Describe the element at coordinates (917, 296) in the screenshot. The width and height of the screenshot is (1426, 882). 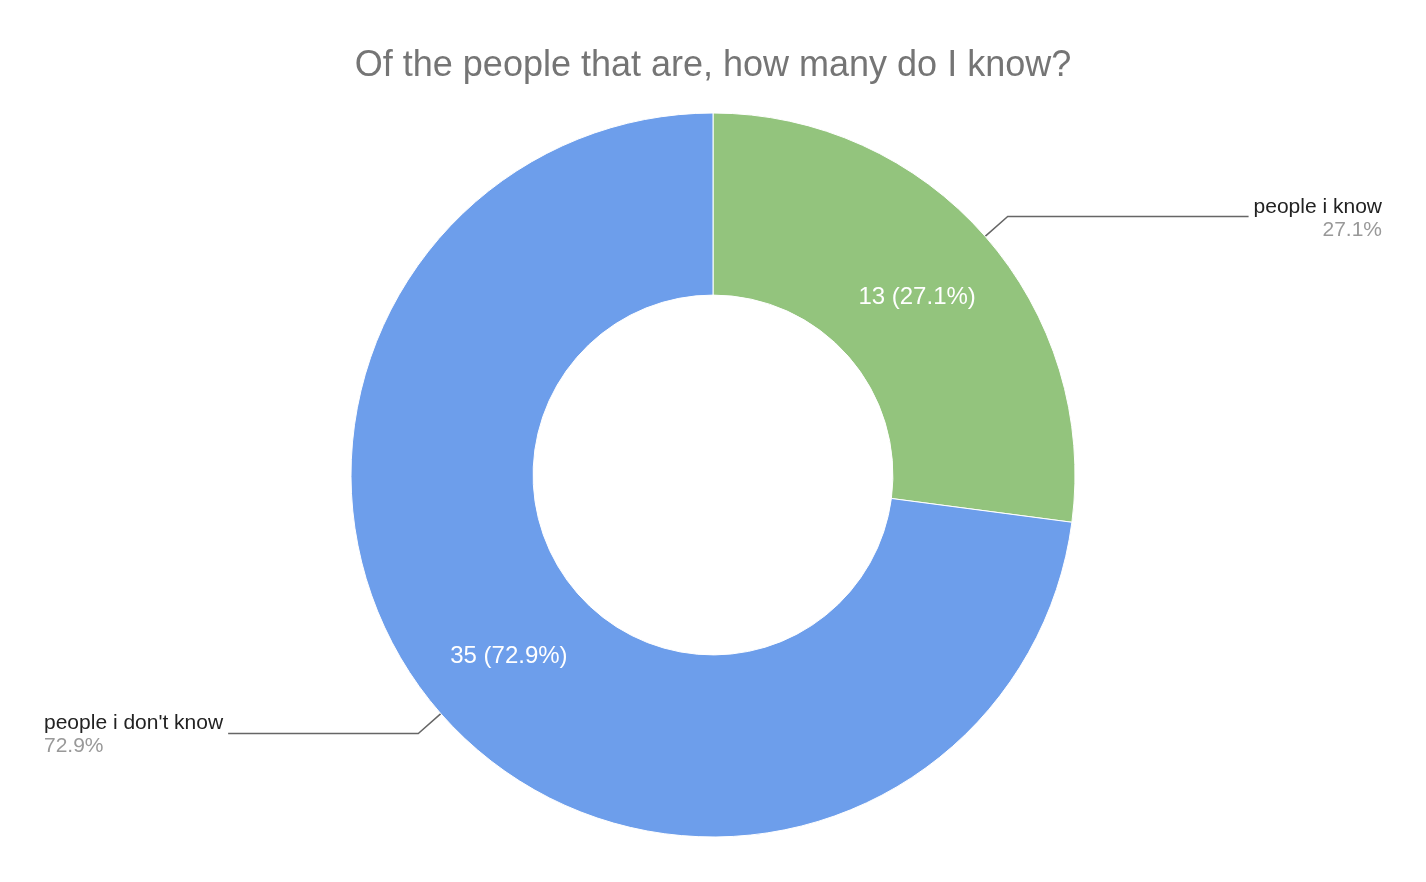
I see `data-label: 13 (27.1%)` at that location.